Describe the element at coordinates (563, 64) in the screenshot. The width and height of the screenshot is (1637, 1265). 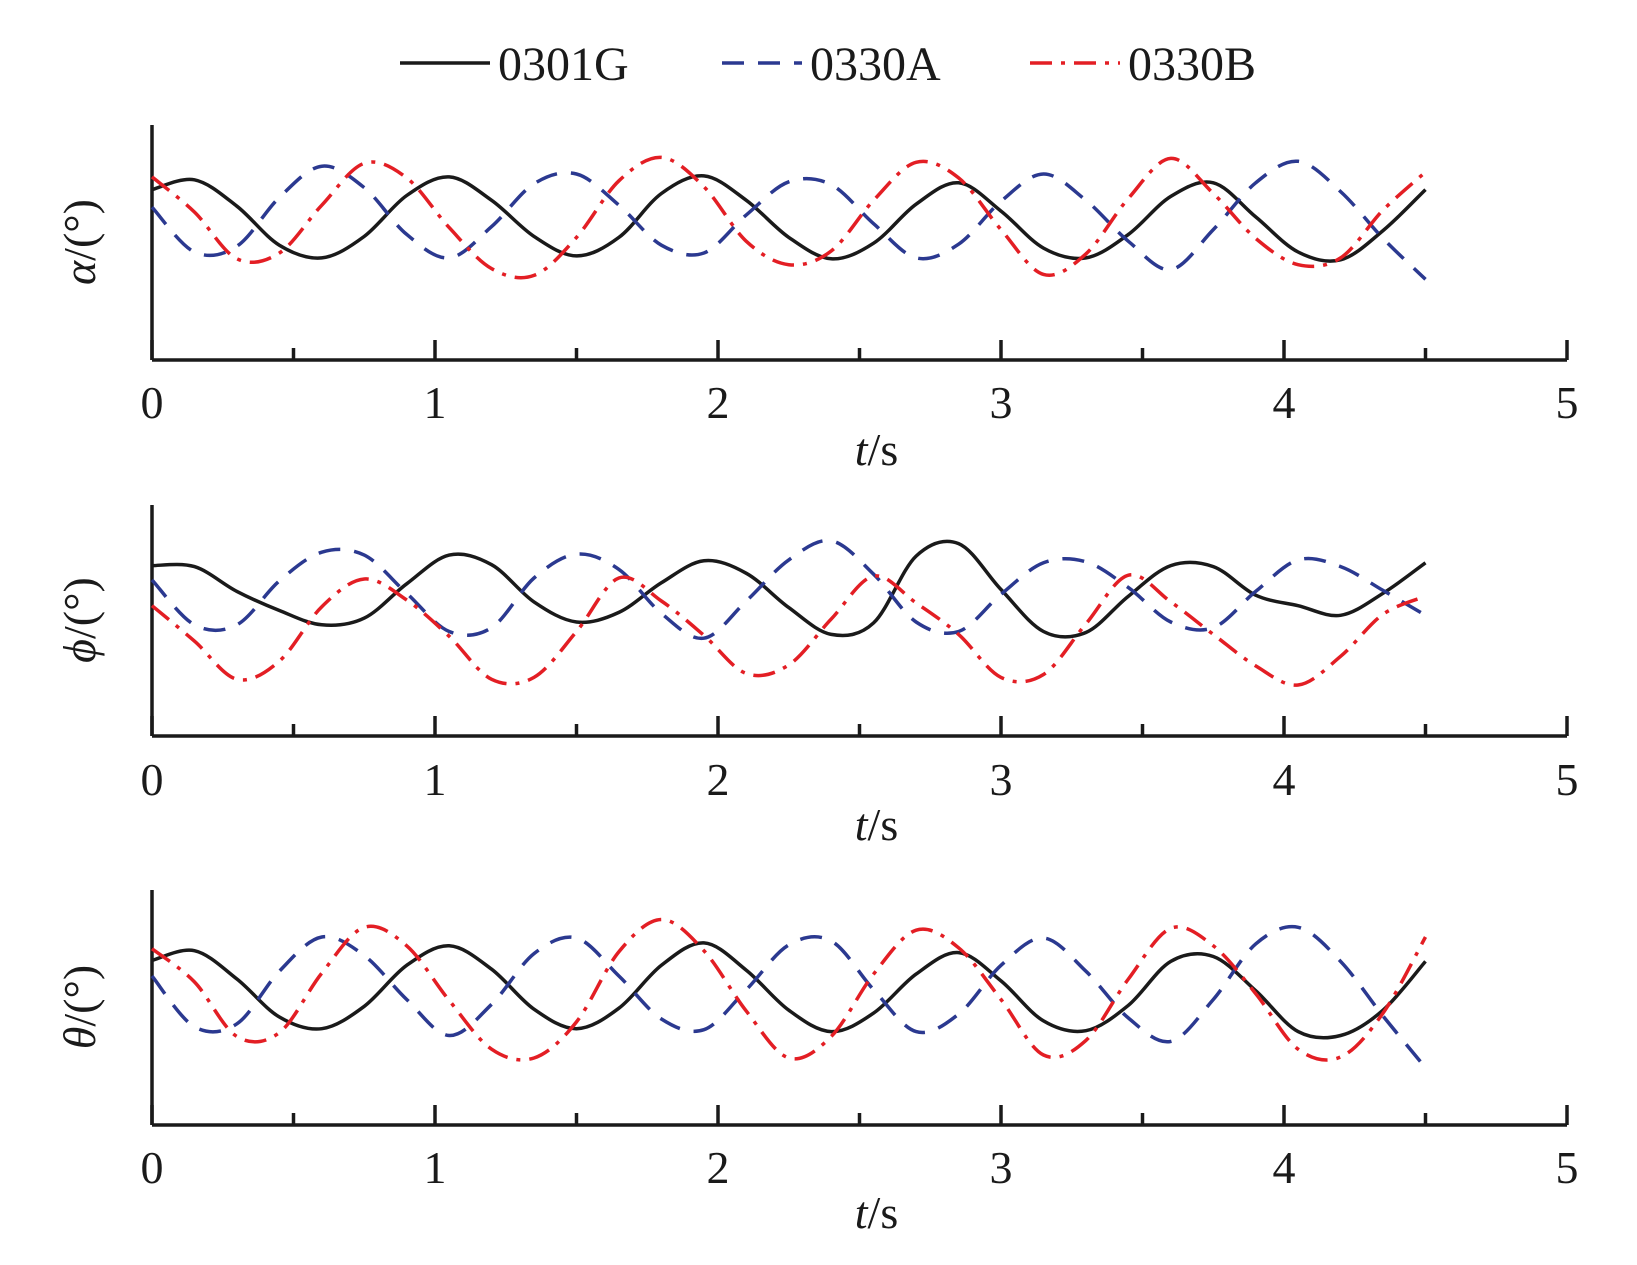
I see `legend-label: 0301G` at that location.